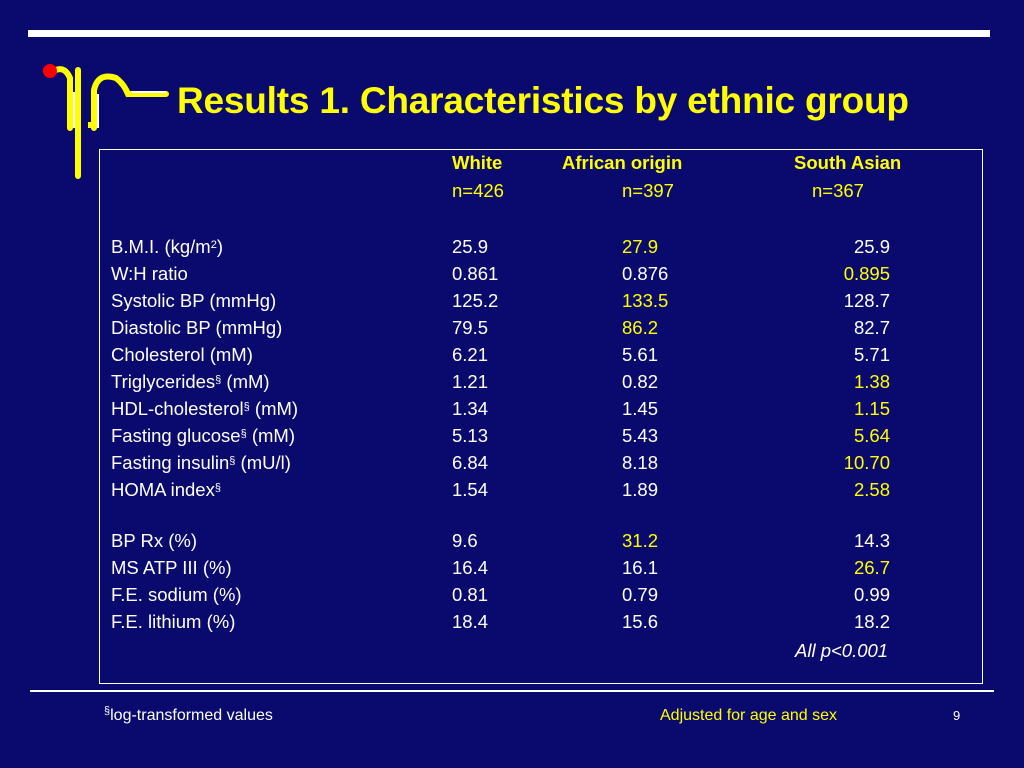 The width and height of the screenshot is (1024, 768). I want to click on table-cell: 6.84, so click(470, 462).